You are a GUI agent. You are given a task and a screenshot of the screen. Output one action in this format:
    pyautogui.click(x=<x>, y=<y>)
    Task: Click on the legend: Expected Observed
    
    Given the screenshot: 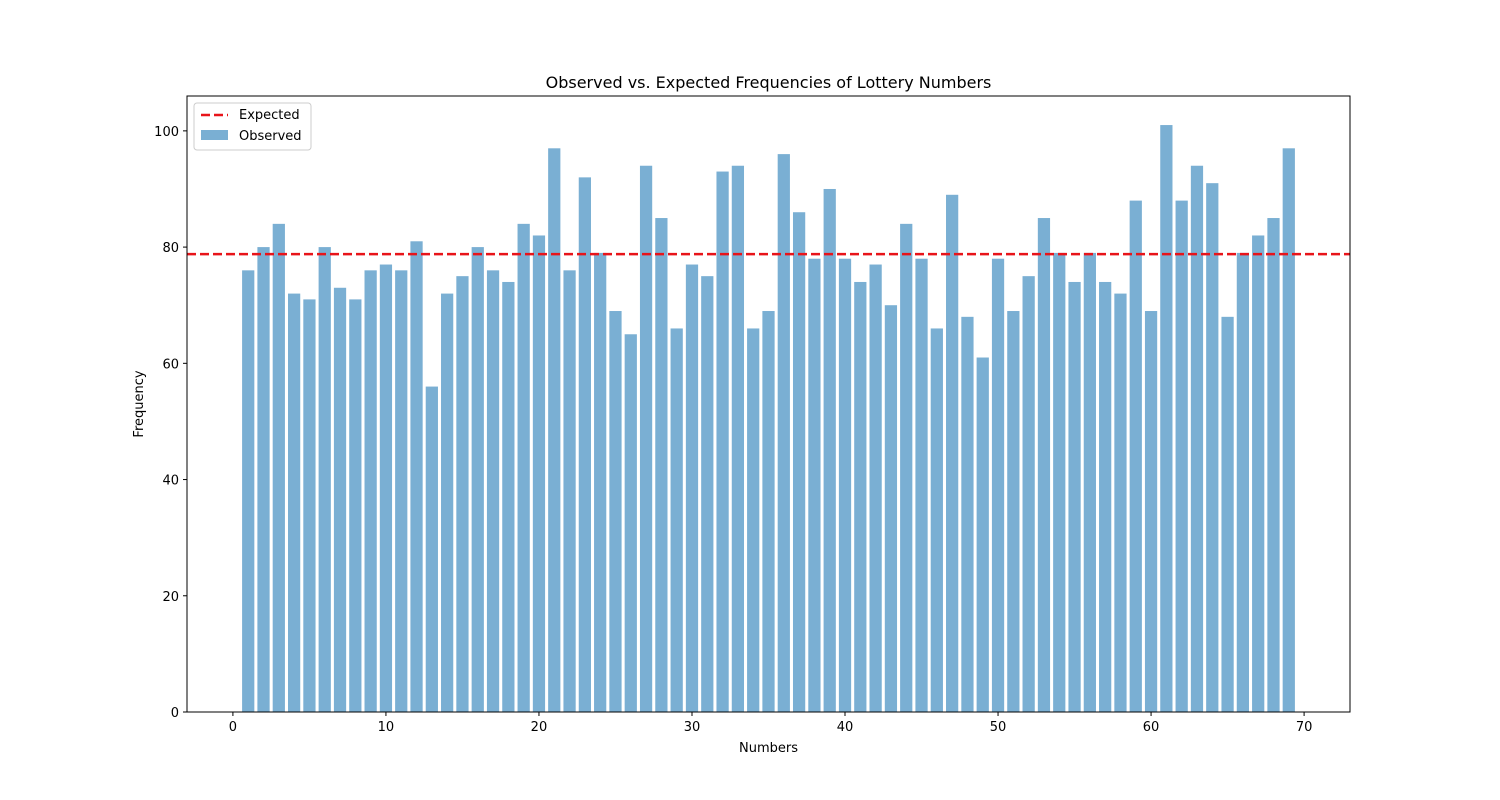 What is the action you would take?
    pyautogui.click(x=252, y=126)
    